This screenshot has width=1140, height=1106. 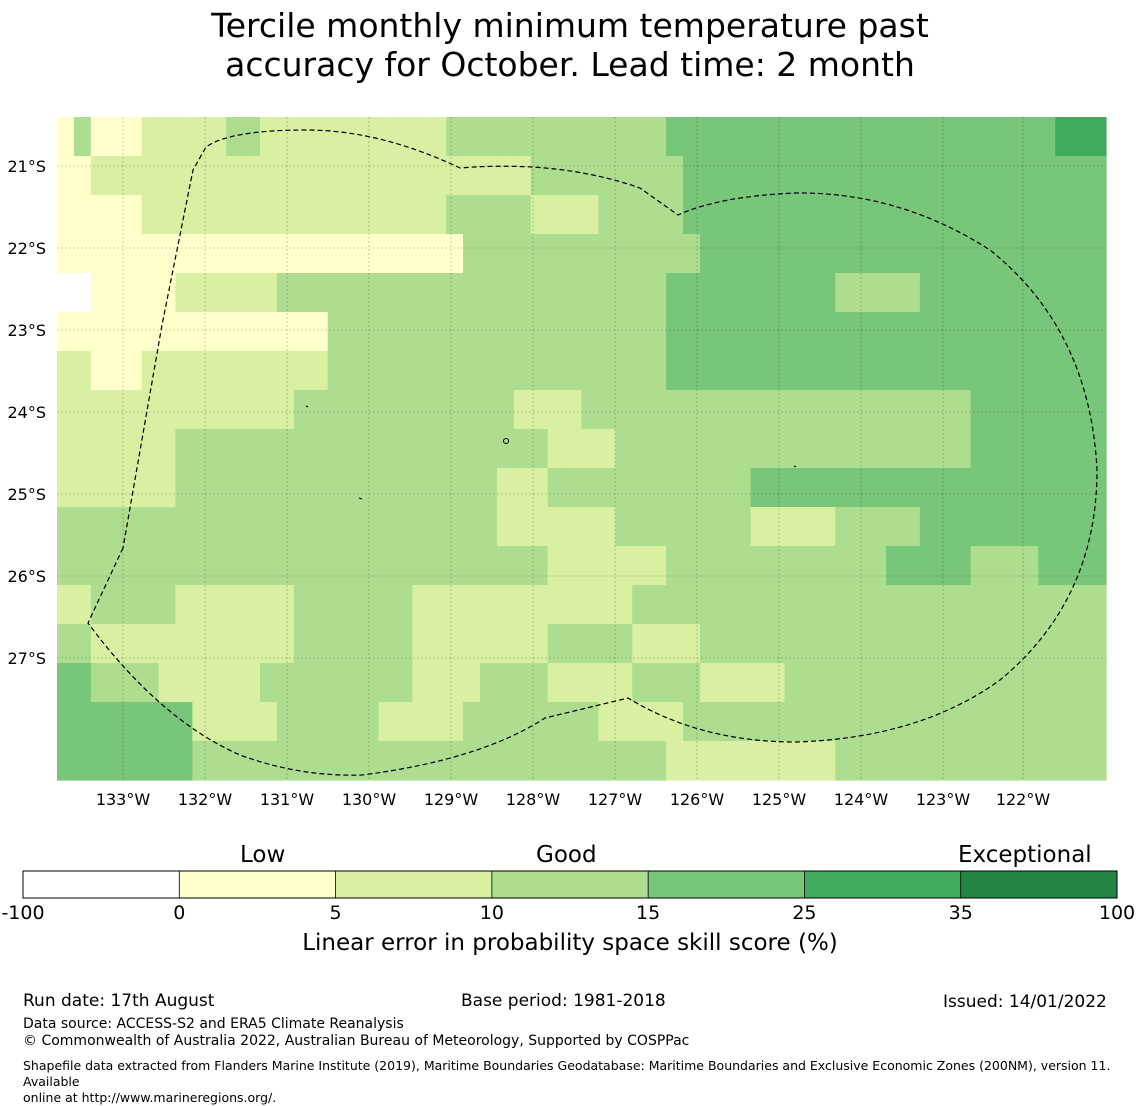 What do you see at coordinates (287, 799) in the screenshot?
I see `longitude-label: 131°W` at bounding box center [287, 799].